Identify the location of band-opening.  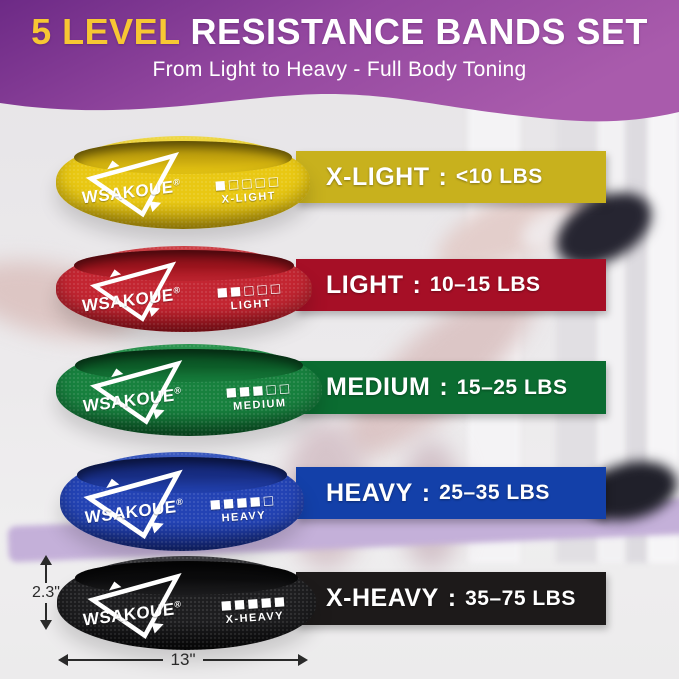
(182, 474).